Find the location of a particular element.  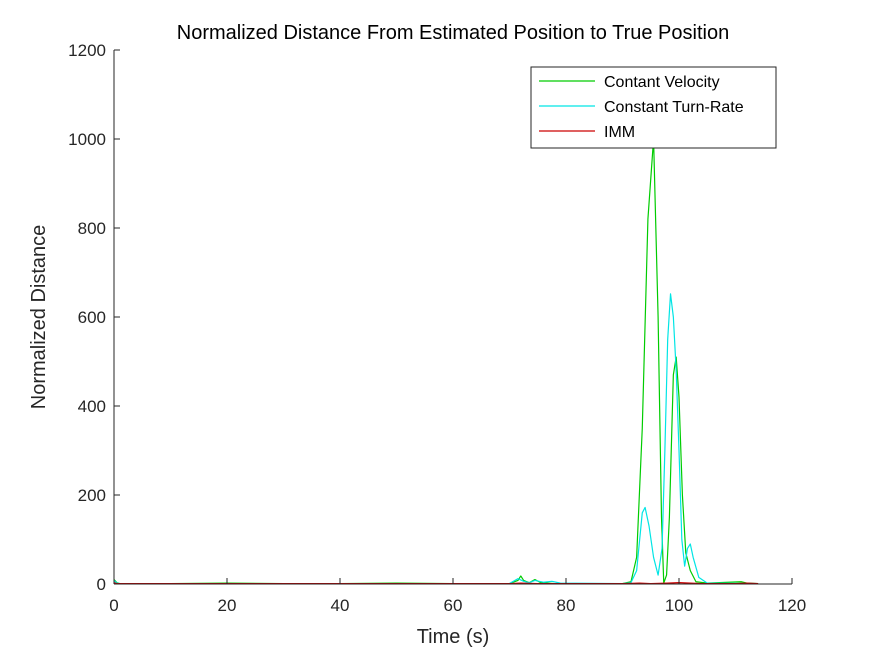

x-tick-label: 0 is located at coordinates (113, 605).